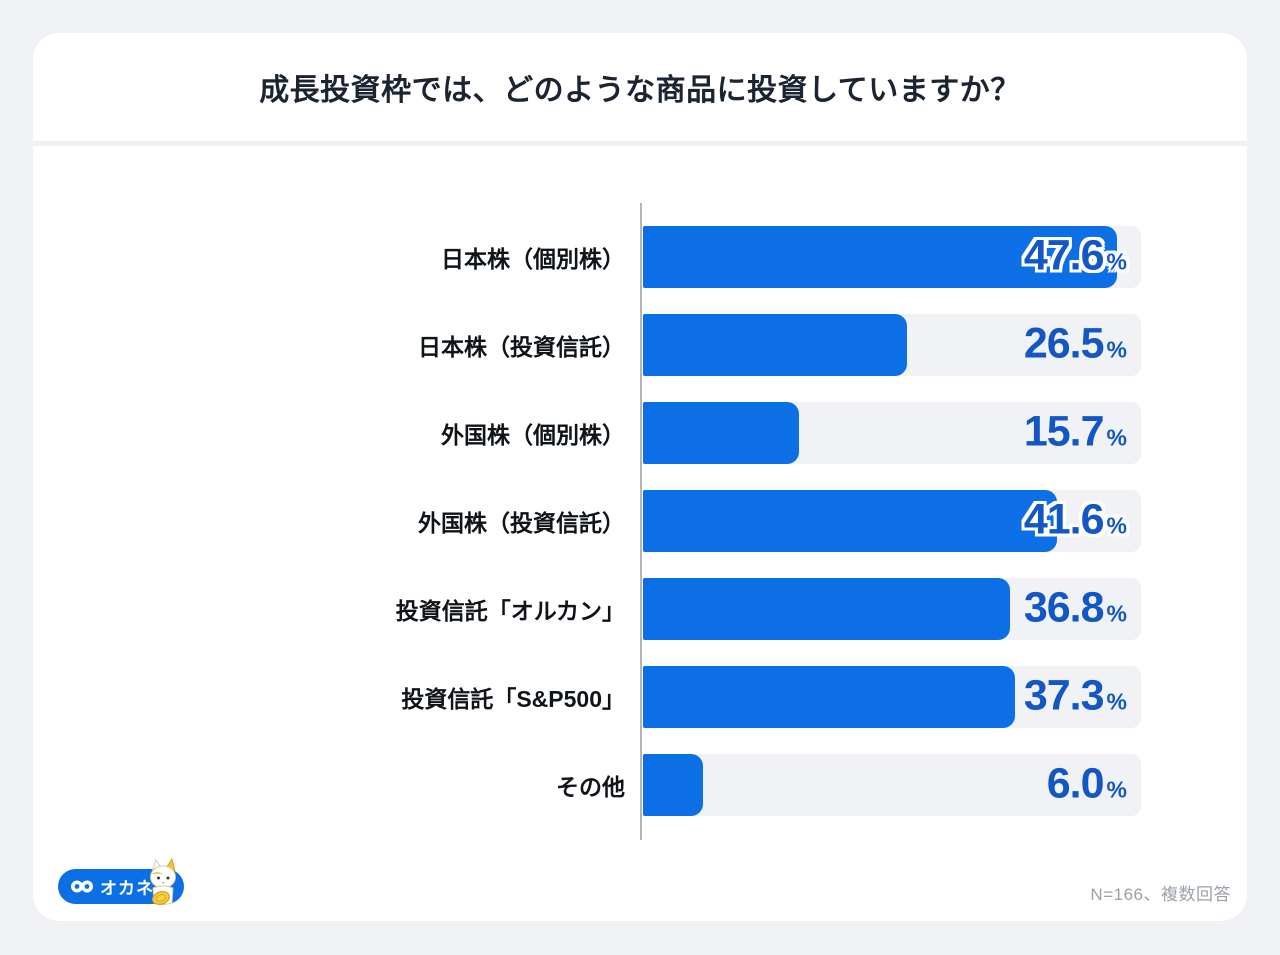 This screenshot has width=1280, height=955. What do you see at coordinates (1064, 607) in the screenshot?
I see `value-number: 36.8` at bounding box center [1064, 607].